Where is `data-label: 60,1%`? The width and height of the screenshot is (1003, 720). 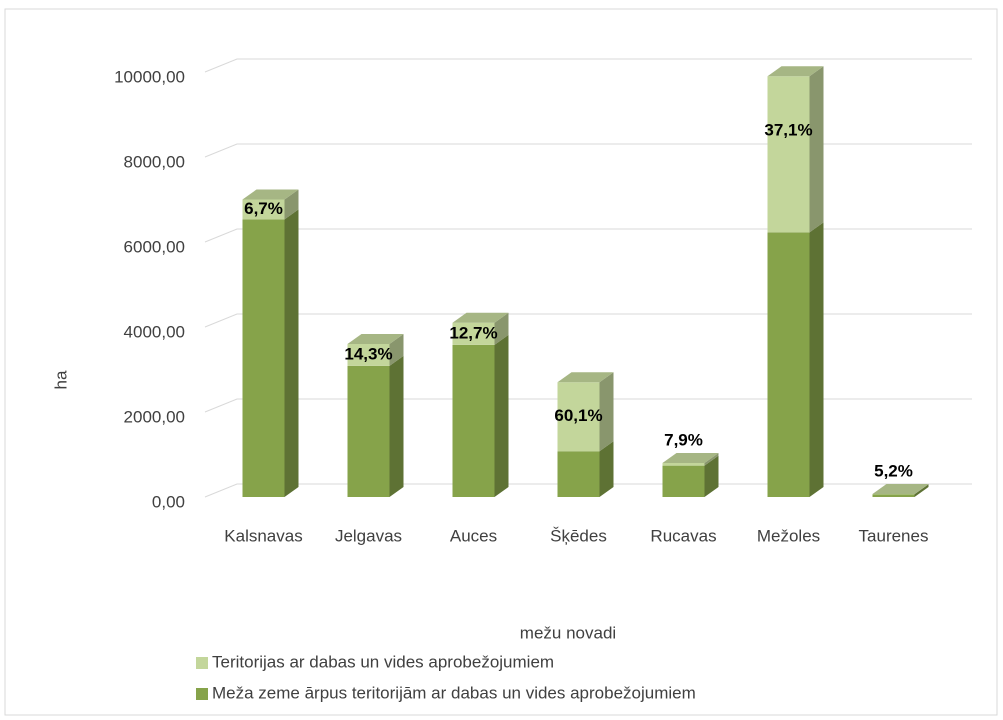
data-label: 60,1% is located at coordinates (578, 415).